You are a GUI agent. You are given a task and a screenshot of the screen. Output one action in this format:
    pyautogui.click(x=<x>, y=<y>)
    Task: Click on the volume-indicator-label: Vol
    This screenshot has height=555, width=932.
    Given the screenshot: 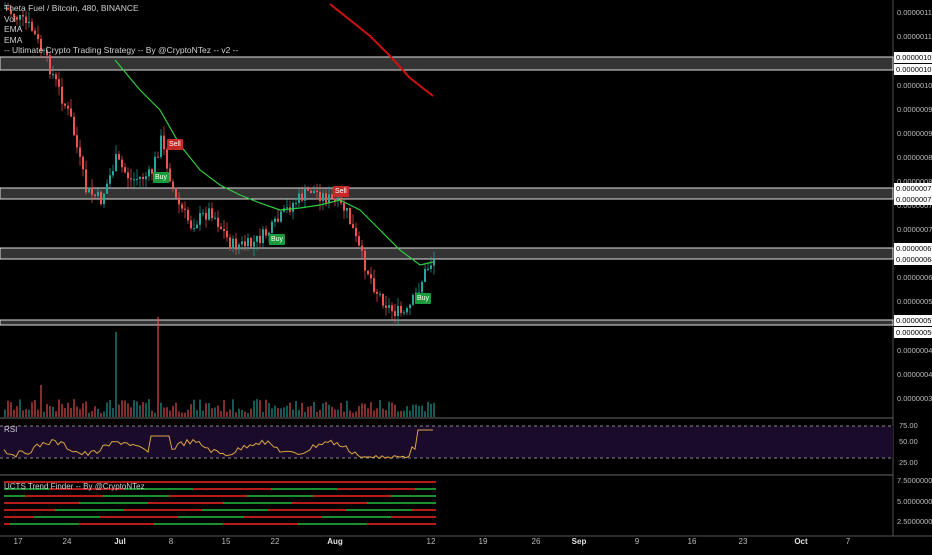 What is the action you would take?
    pyautogui.click(x=10, y=18)
    